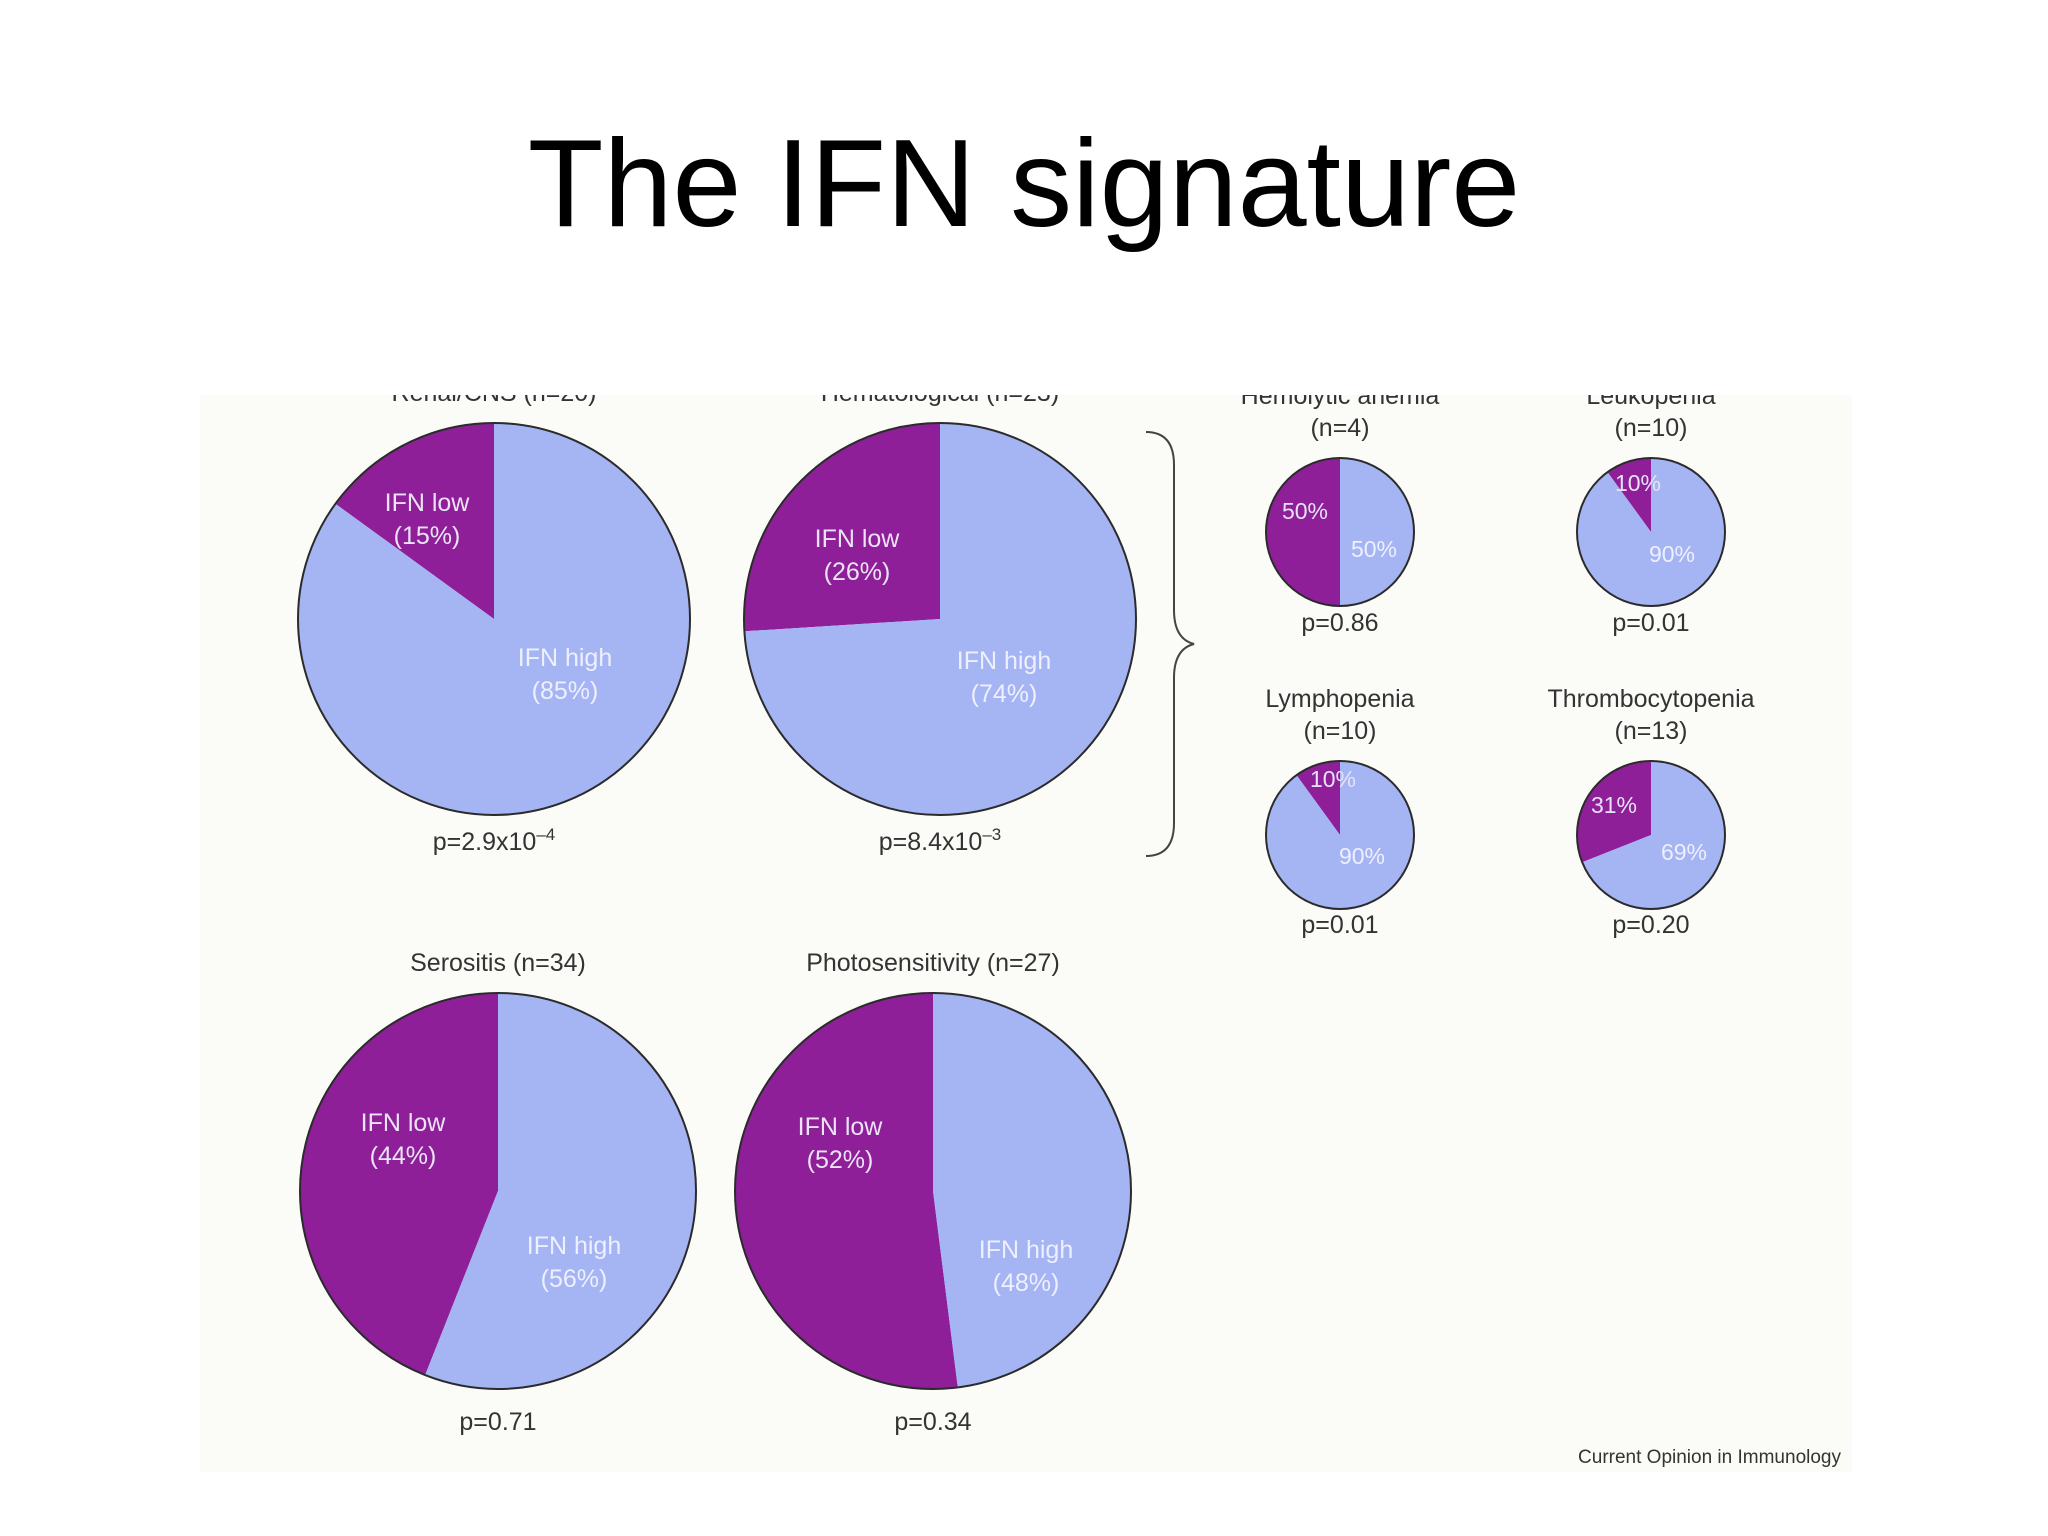 The width and height of the screenshot is (2048, 1536). I want to click on slice-pct-ifn-low: (52%), so click(840, 1160).